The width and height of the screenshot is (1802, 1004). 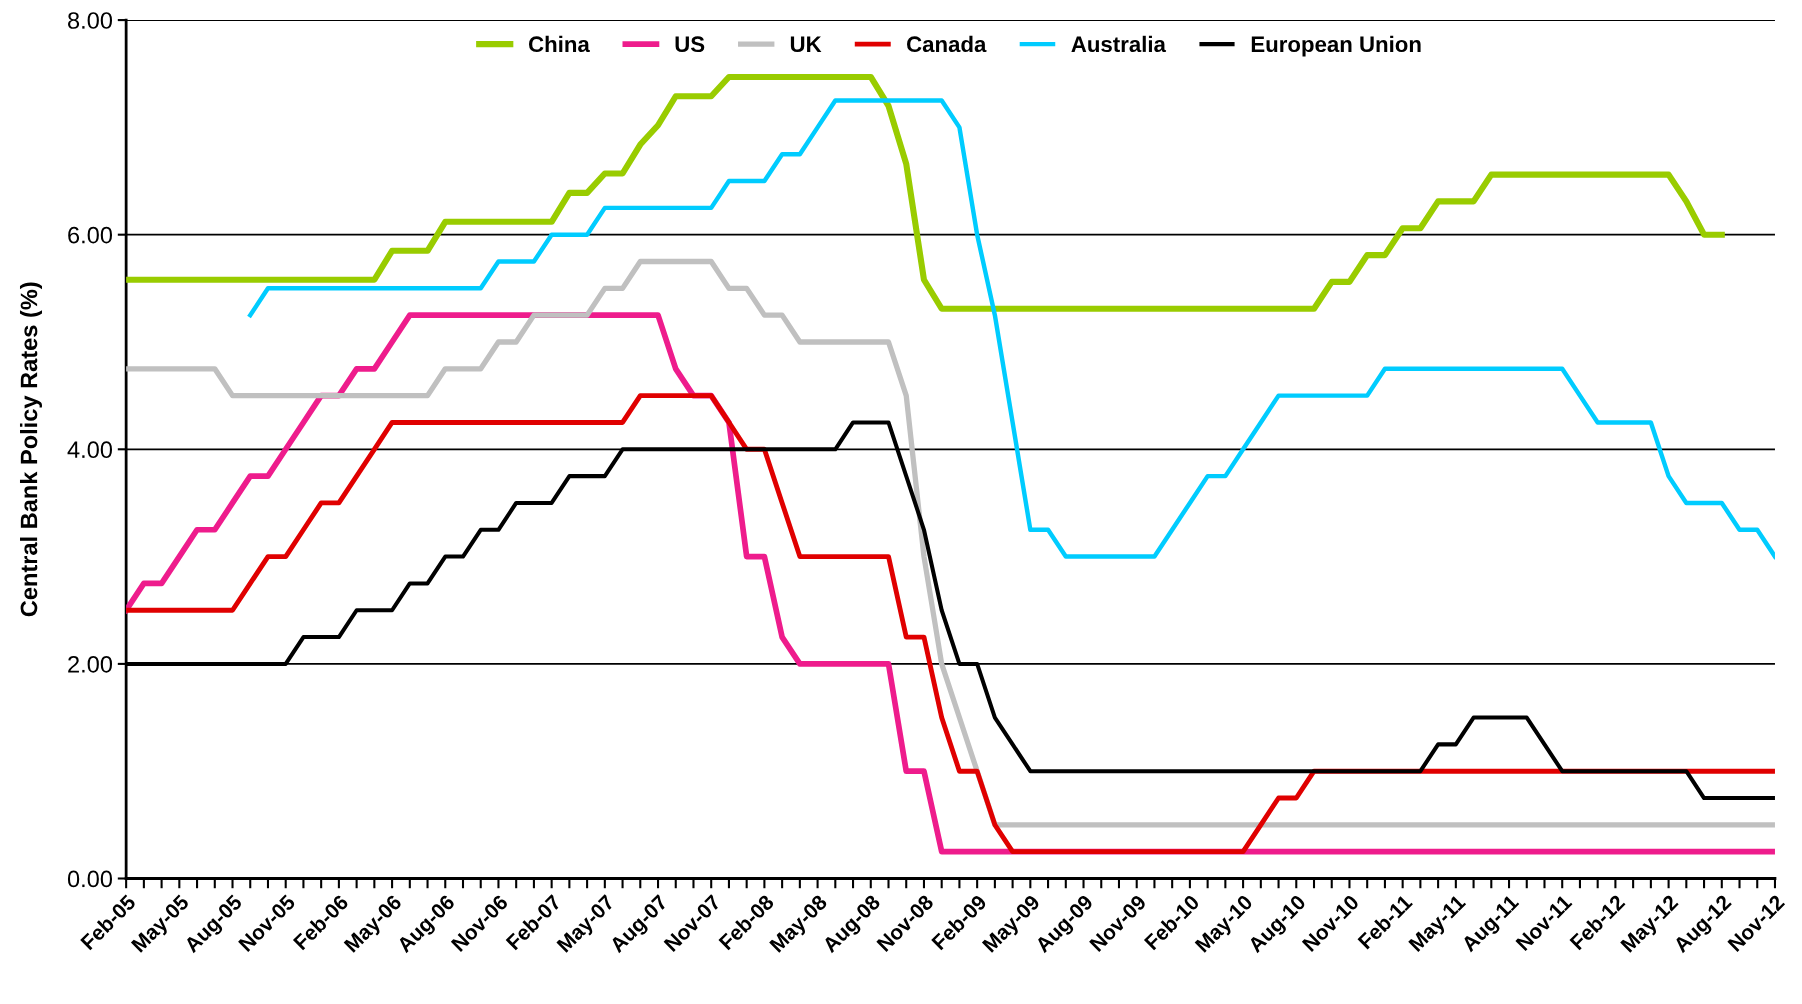 I want to click on y-axis-title: Central Bank Policy Rates (%), so click(x=30, y=449).